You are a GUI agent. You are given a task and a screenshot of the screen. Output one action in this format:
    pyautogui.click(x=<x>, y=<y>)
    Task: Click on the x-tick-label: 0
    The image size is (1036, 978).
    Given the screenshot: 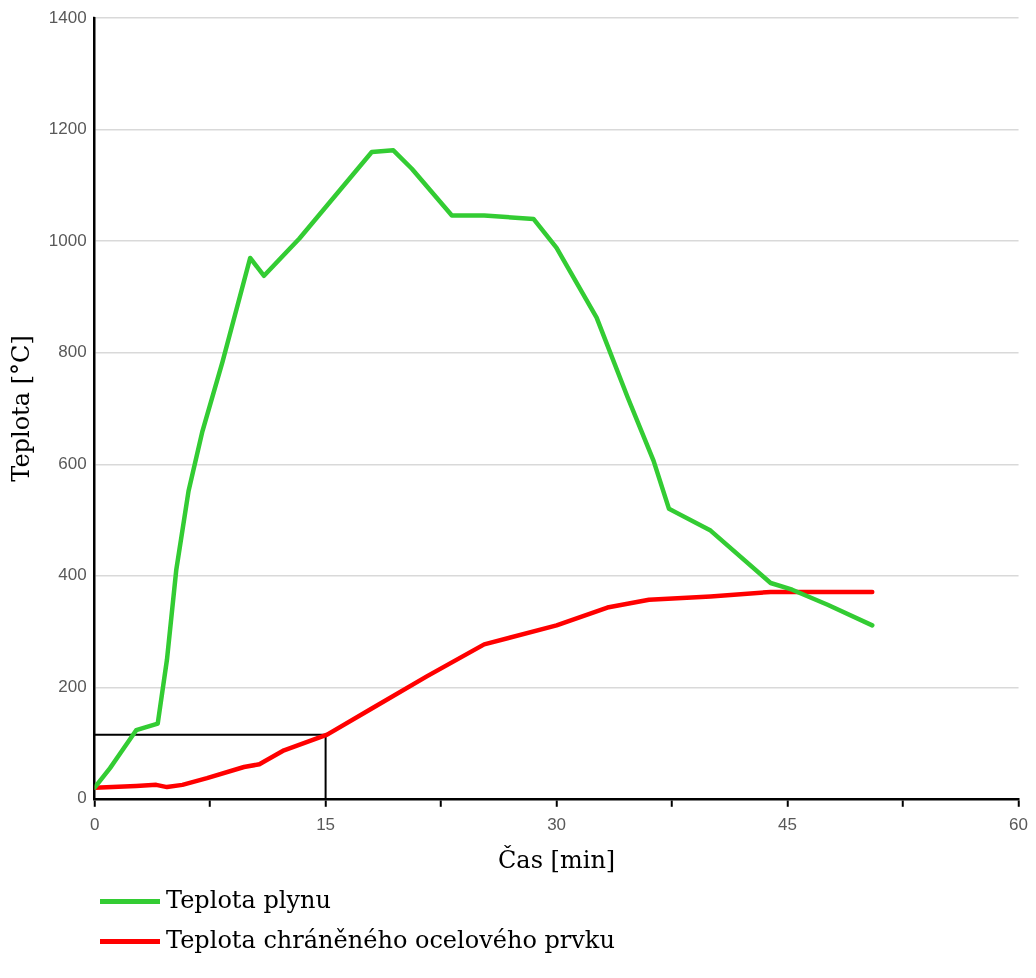 What is the action you would take?
    pyautogui.click(x=94, y=824)
    